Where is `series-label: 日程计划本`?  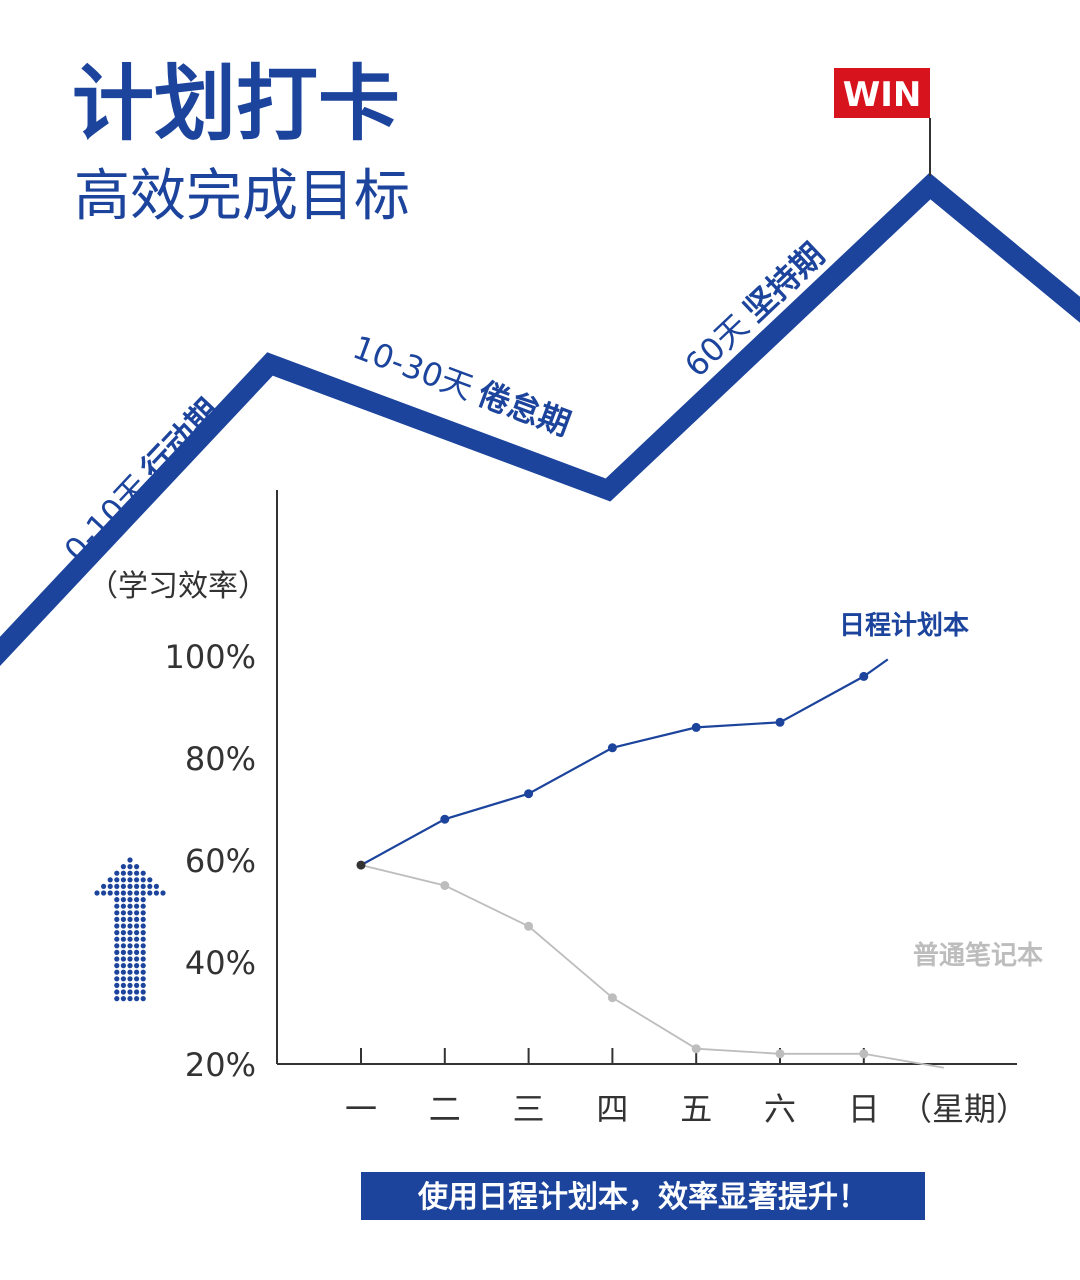
series-label: 日程计划本 is located at coordinates (904, 626).